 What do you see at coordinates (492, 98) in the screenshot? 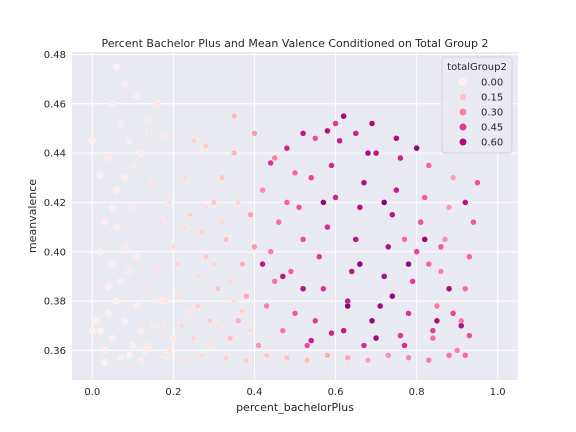
I see `legend-entry-label: 0.15` at bounding box center [492, 98].